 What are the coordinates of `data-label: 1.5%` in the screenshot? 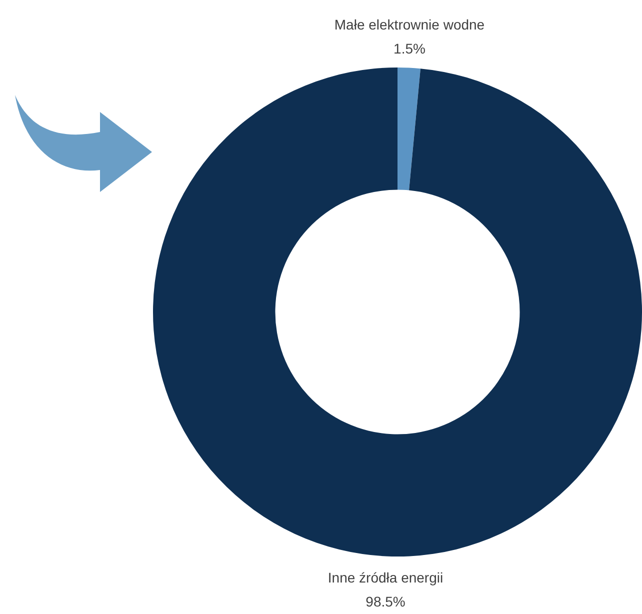 It's located at (410, 48).